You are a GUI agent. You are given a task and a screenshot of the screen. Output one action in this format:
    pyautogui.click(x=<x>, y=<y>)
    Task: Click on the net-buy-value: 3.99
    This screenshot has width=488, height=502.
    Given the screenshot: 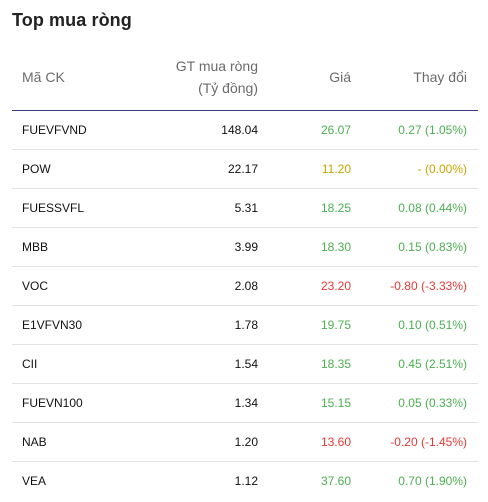 What is the action you would take?
    pyautogui.click(x=246, y=247)
    